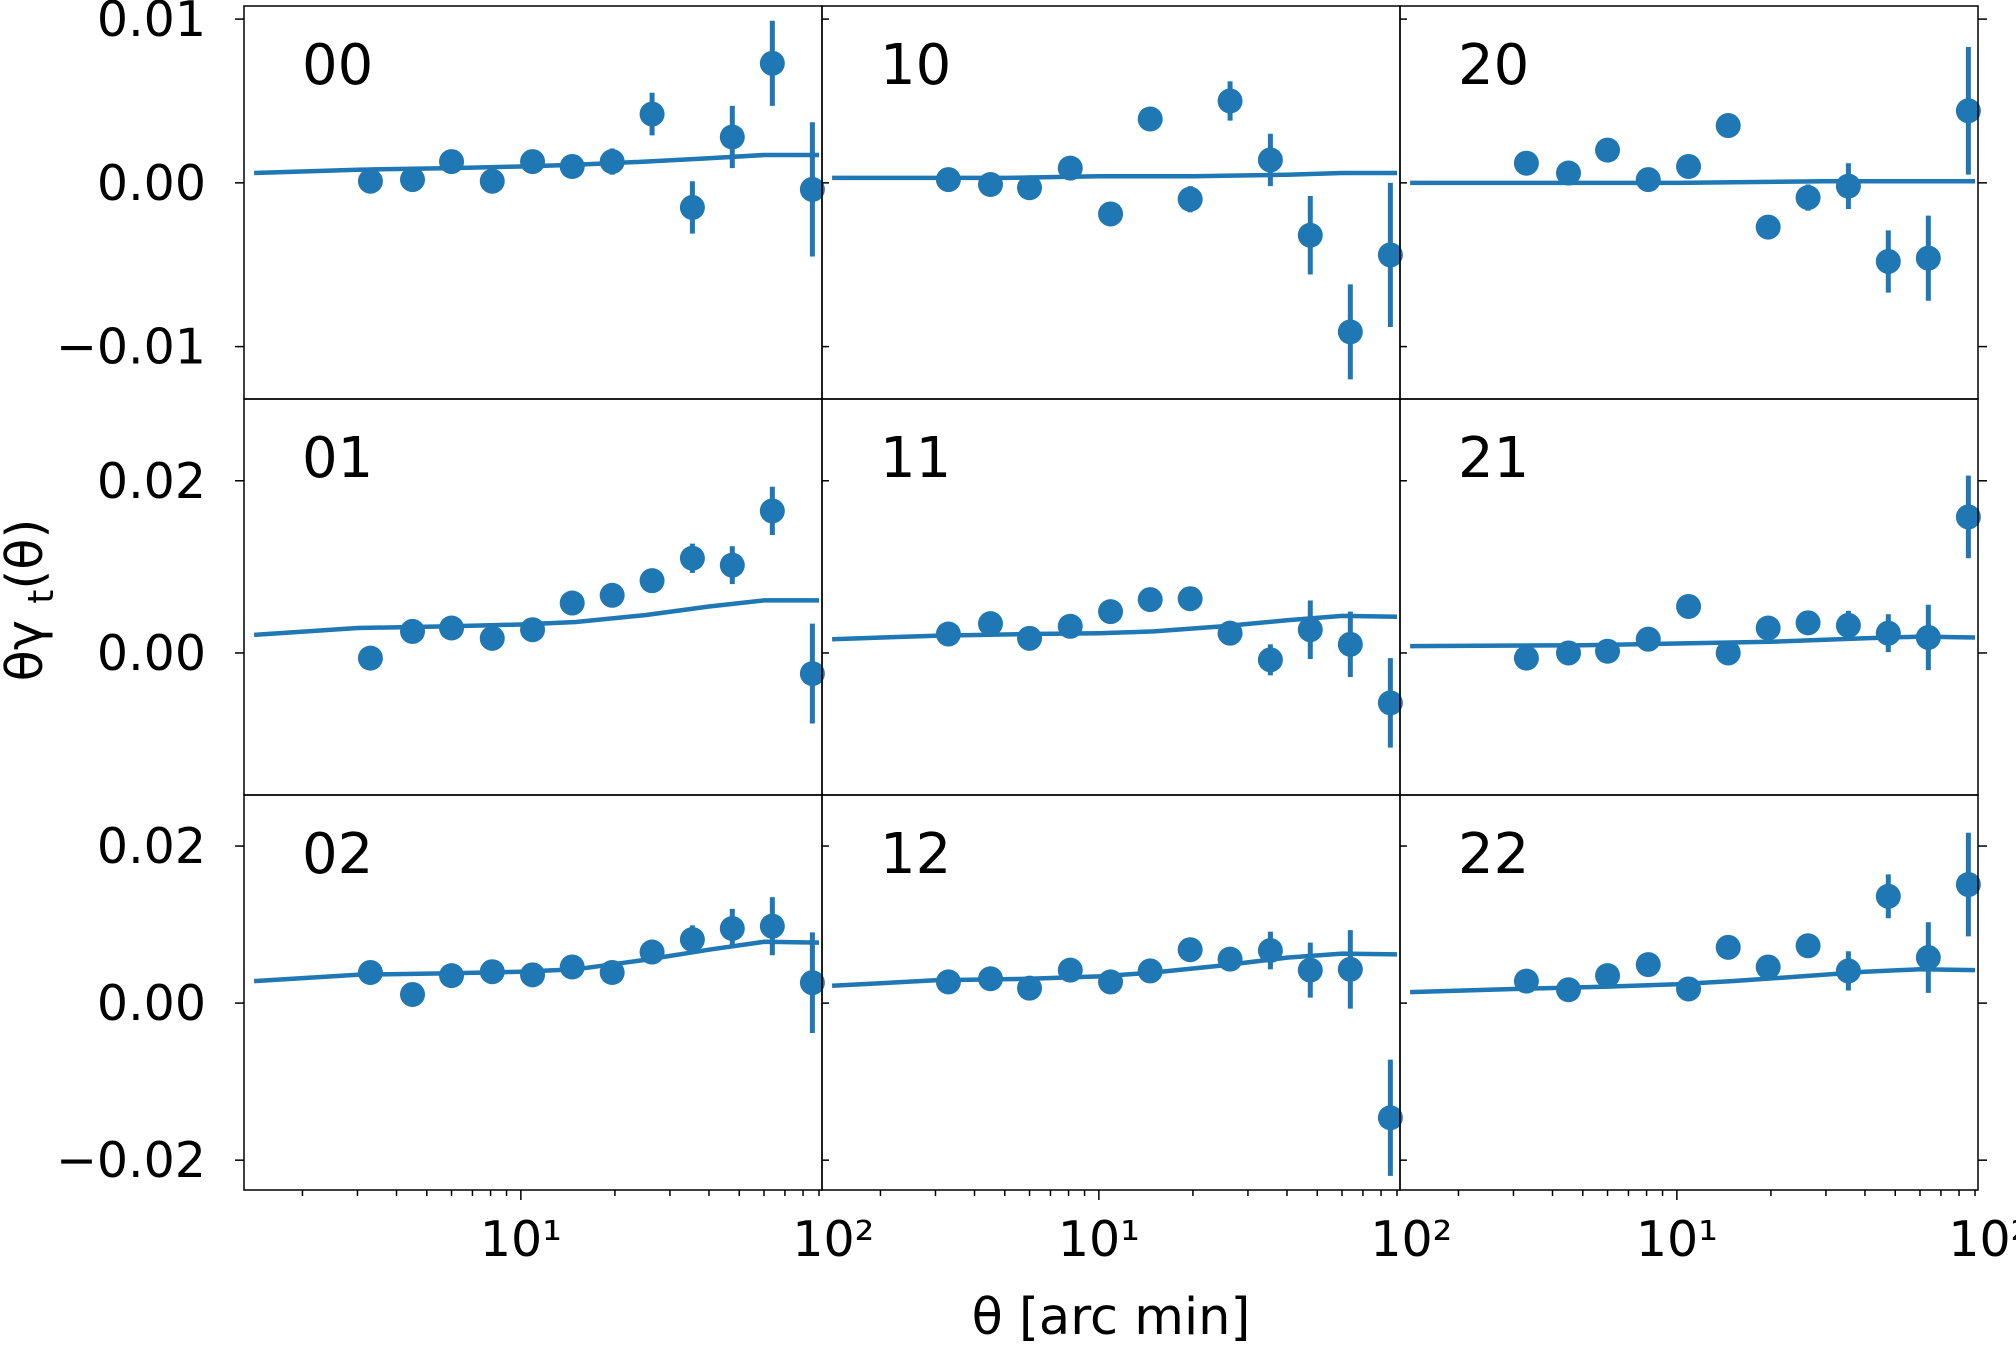 This screenshot has height=1347, width=2016. Describe the element at coordinates (41, 597) in the screenshot. I see `y-axis-title-subscript: t` at that location.